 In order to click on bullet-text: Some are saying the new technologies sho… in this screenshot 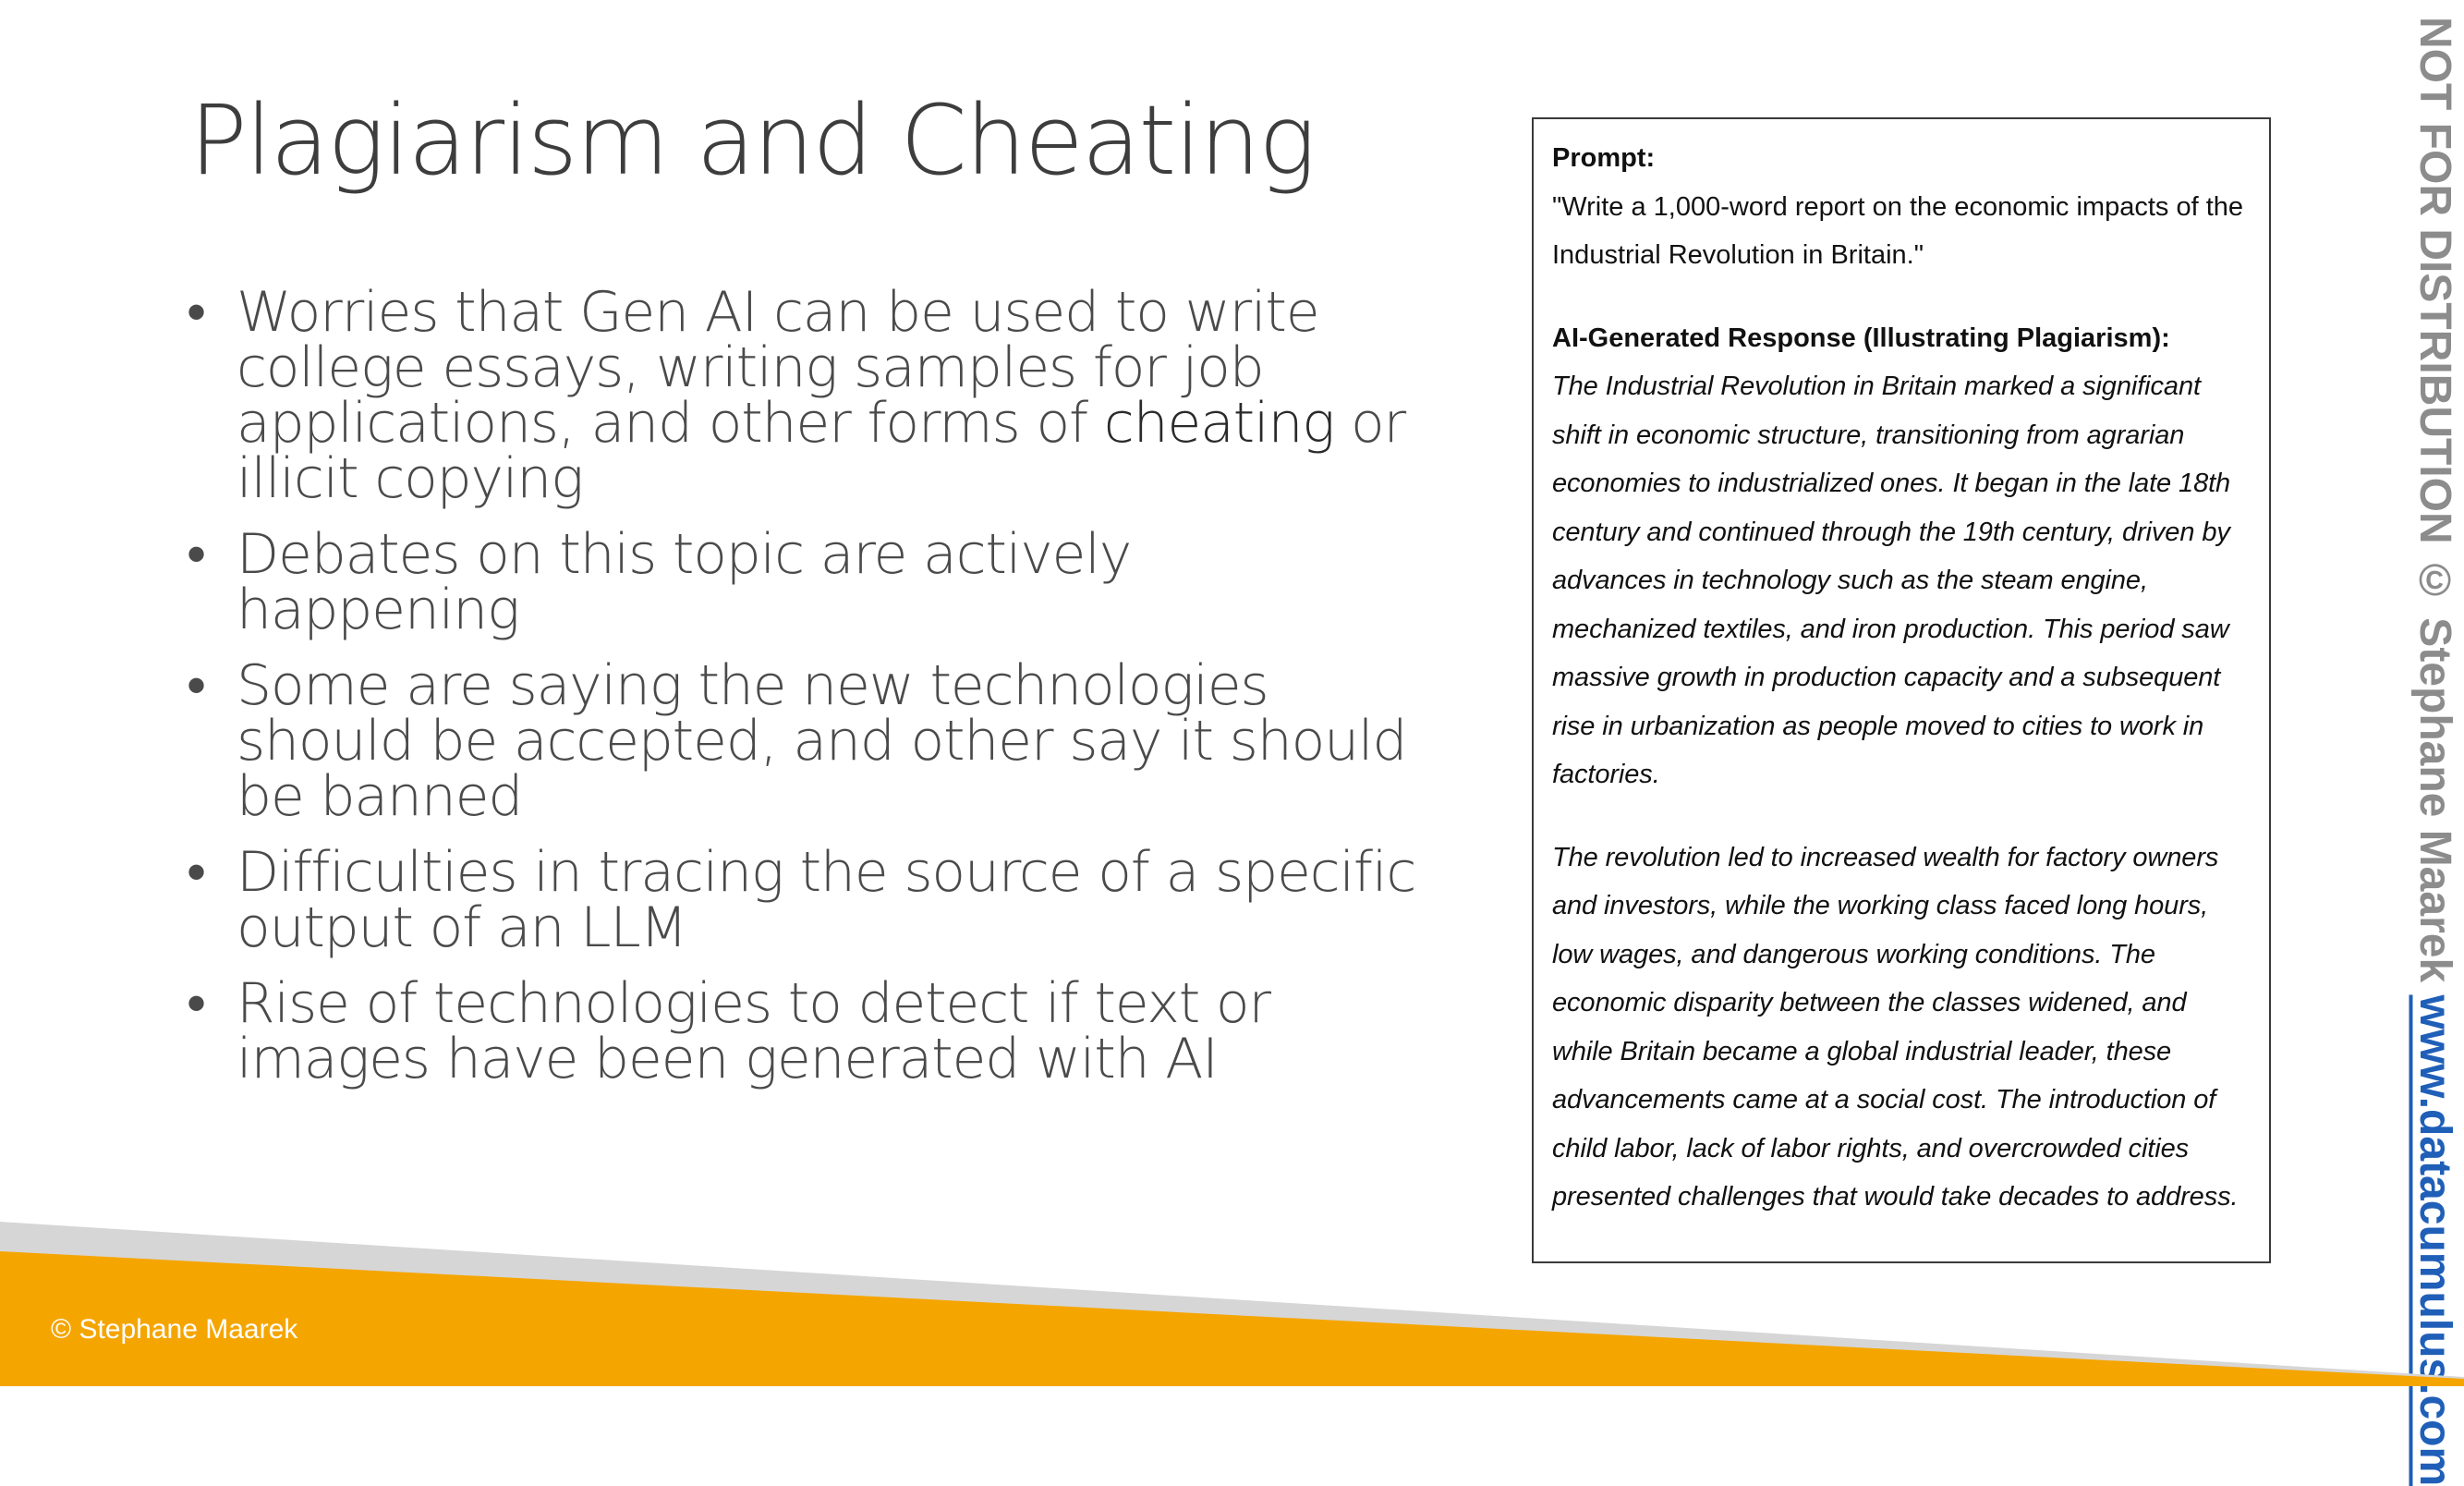, I will do `click(822, 741)`.